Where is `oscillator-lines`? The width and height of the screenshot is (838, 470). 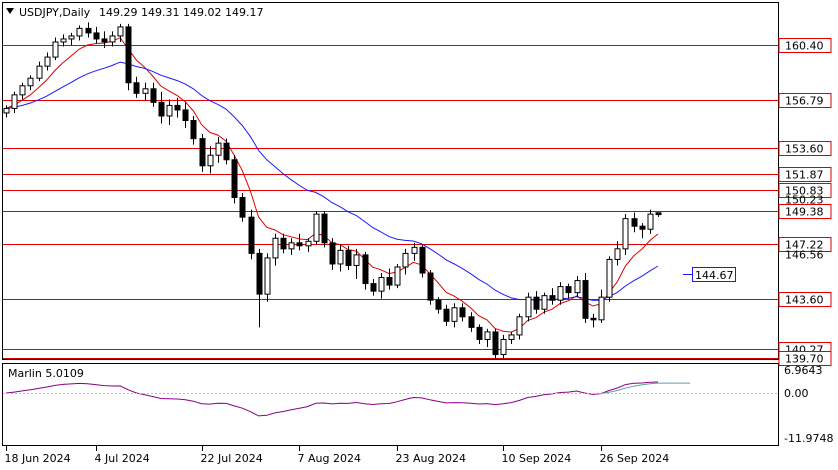 oscillator-lines is located at coordinates (347, 399).